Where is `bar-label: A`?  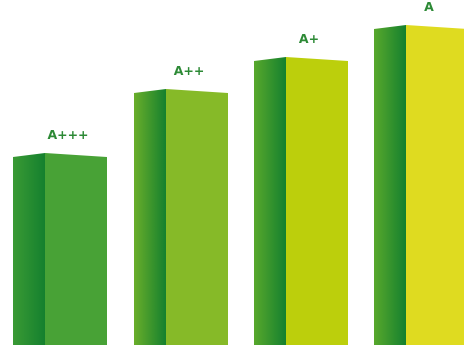 bar-label: A is located at coordinates (429, 7).